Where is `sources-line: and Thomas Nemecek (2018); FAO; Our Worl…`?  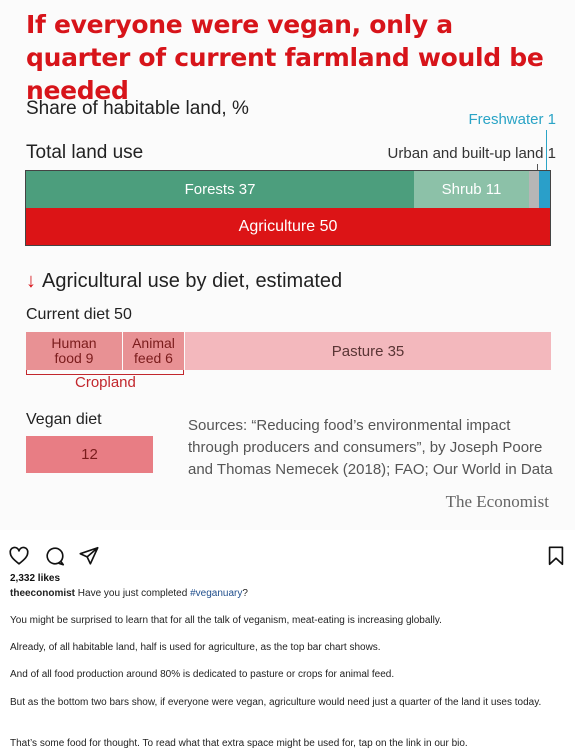
sources-line: and Thomas Nemecek (2018); FAO; Our Worl… is located at coordinates (370, 469).